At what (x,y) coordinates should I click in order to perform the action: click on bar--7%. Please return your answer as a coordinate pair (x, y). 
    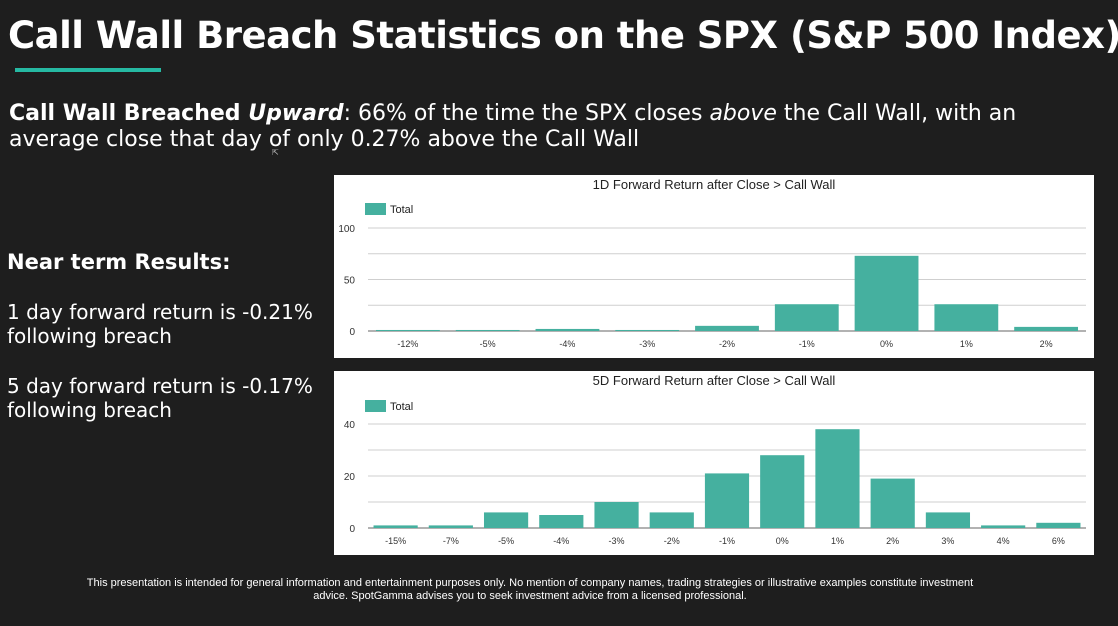
    Looking at the image, I should click on (450, 526).